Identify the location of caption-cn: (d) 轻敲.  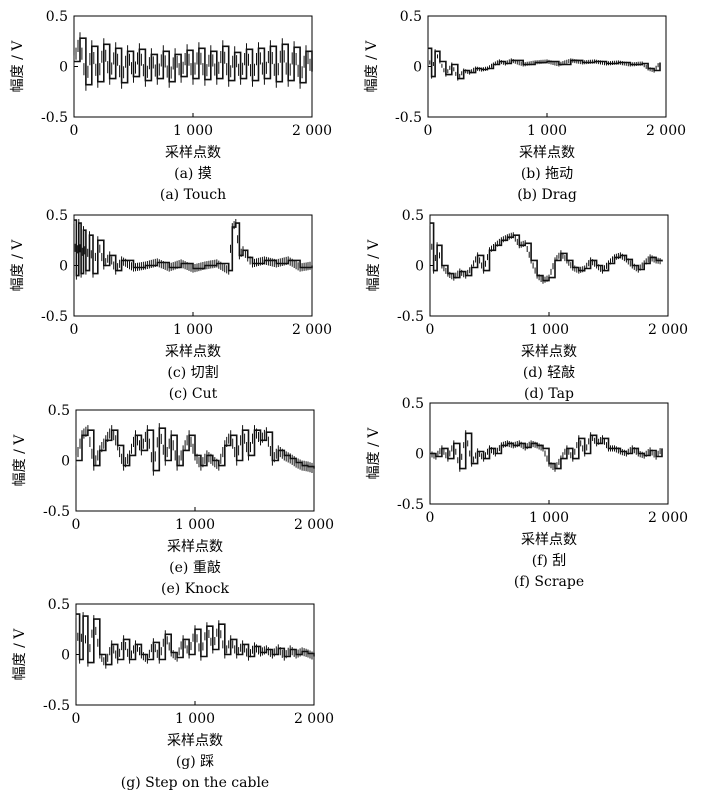
(549, 372).